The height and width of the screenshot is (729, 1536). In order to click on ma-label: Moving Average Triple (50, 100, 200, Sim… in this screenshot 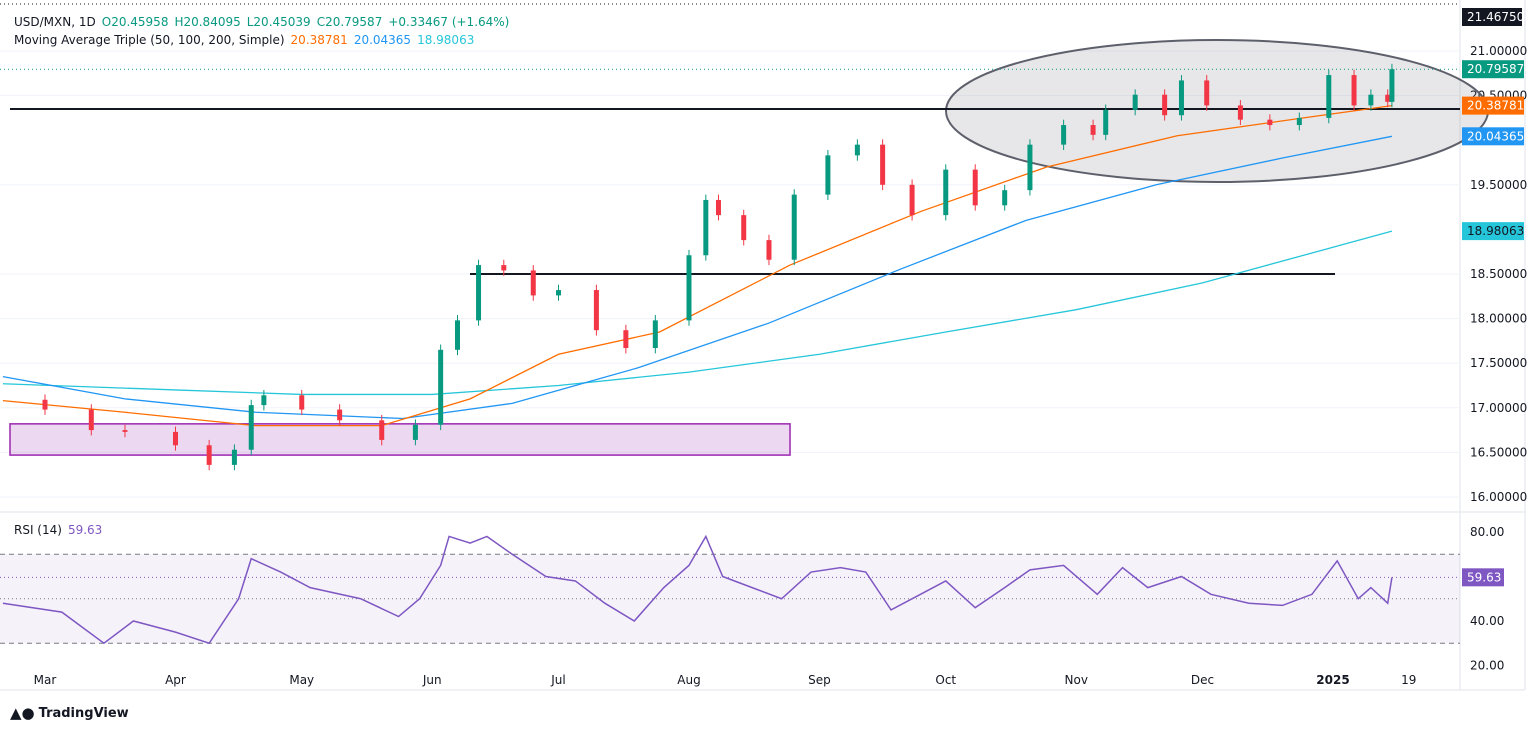, I will do `click(149, 40)`.